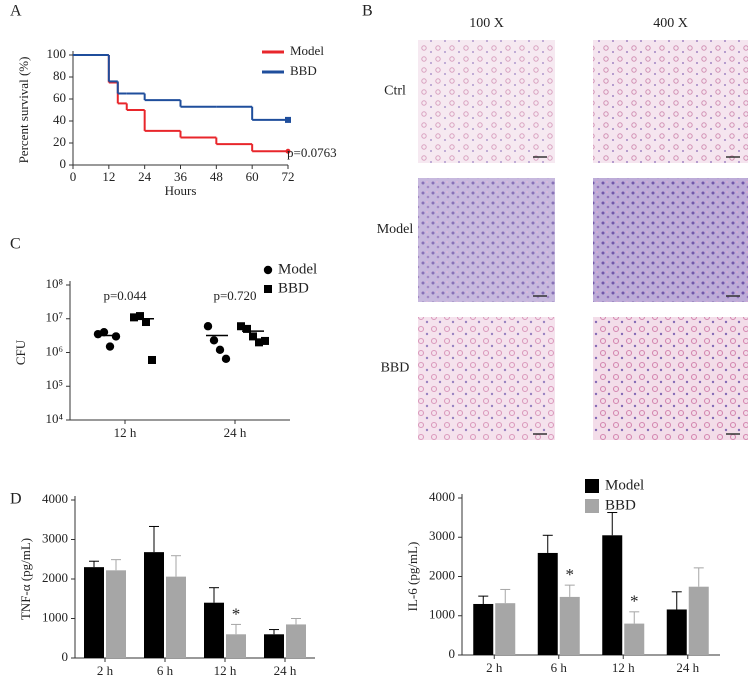 Image resolution: width=750 pixels, height=680 pixels. What do you see at coordinates (23, 110) in the screenshot?
I see `y-axis-label: Percent survival (%)` at bounding box center [23, 110].